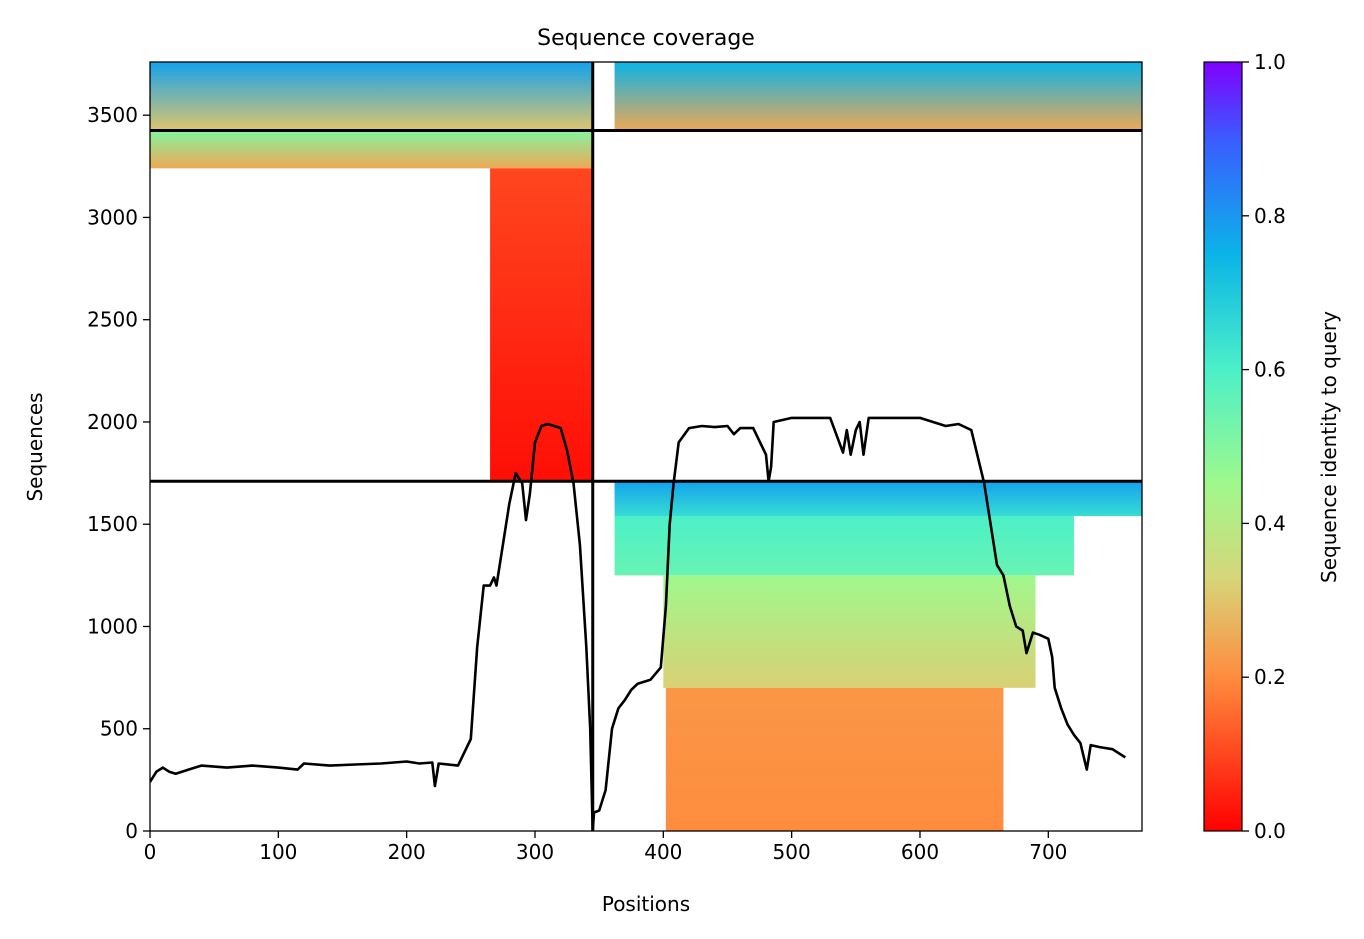 The image size is (1364, 939). What do you see at coordinates (118, 473) in the screenshot?
I see `y-axis-ticks: 0 500 1000 1500 2000 2500 3000 3500` at bounding box center [118, 473].